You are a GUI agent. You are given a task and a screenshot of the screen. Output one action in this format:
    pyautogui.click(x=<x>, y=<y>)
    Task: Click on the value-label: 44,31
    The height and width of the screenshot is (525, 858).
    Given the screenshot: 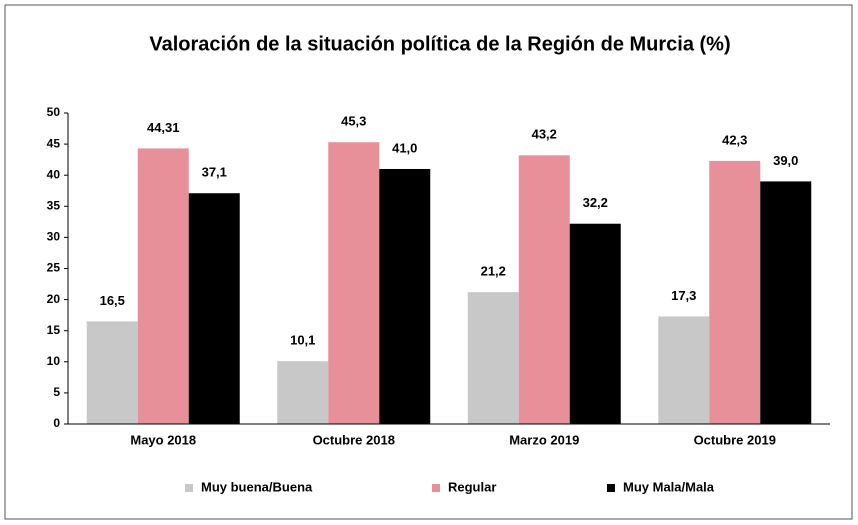 What is the action you would take?
    pyautogui.click(x=163, y=127)
    